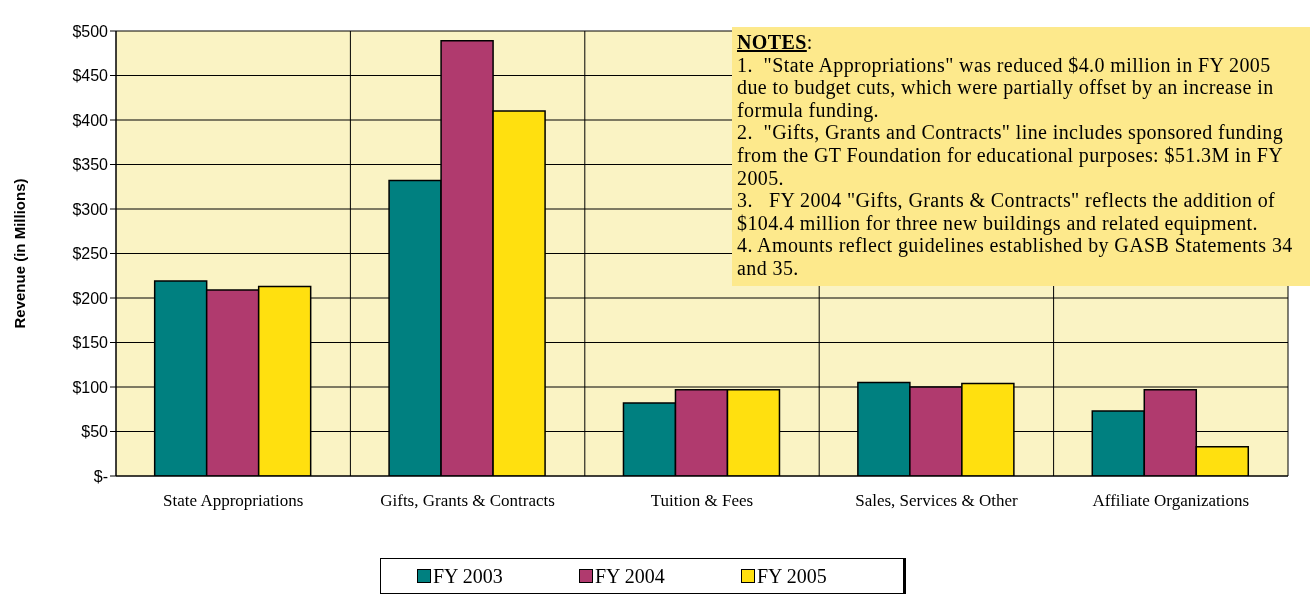 This screenshot has width=1310, height=594. Describe the element at coordinates (90, 298) in the screenshot. I see `y-tick-label: $200` at that location.